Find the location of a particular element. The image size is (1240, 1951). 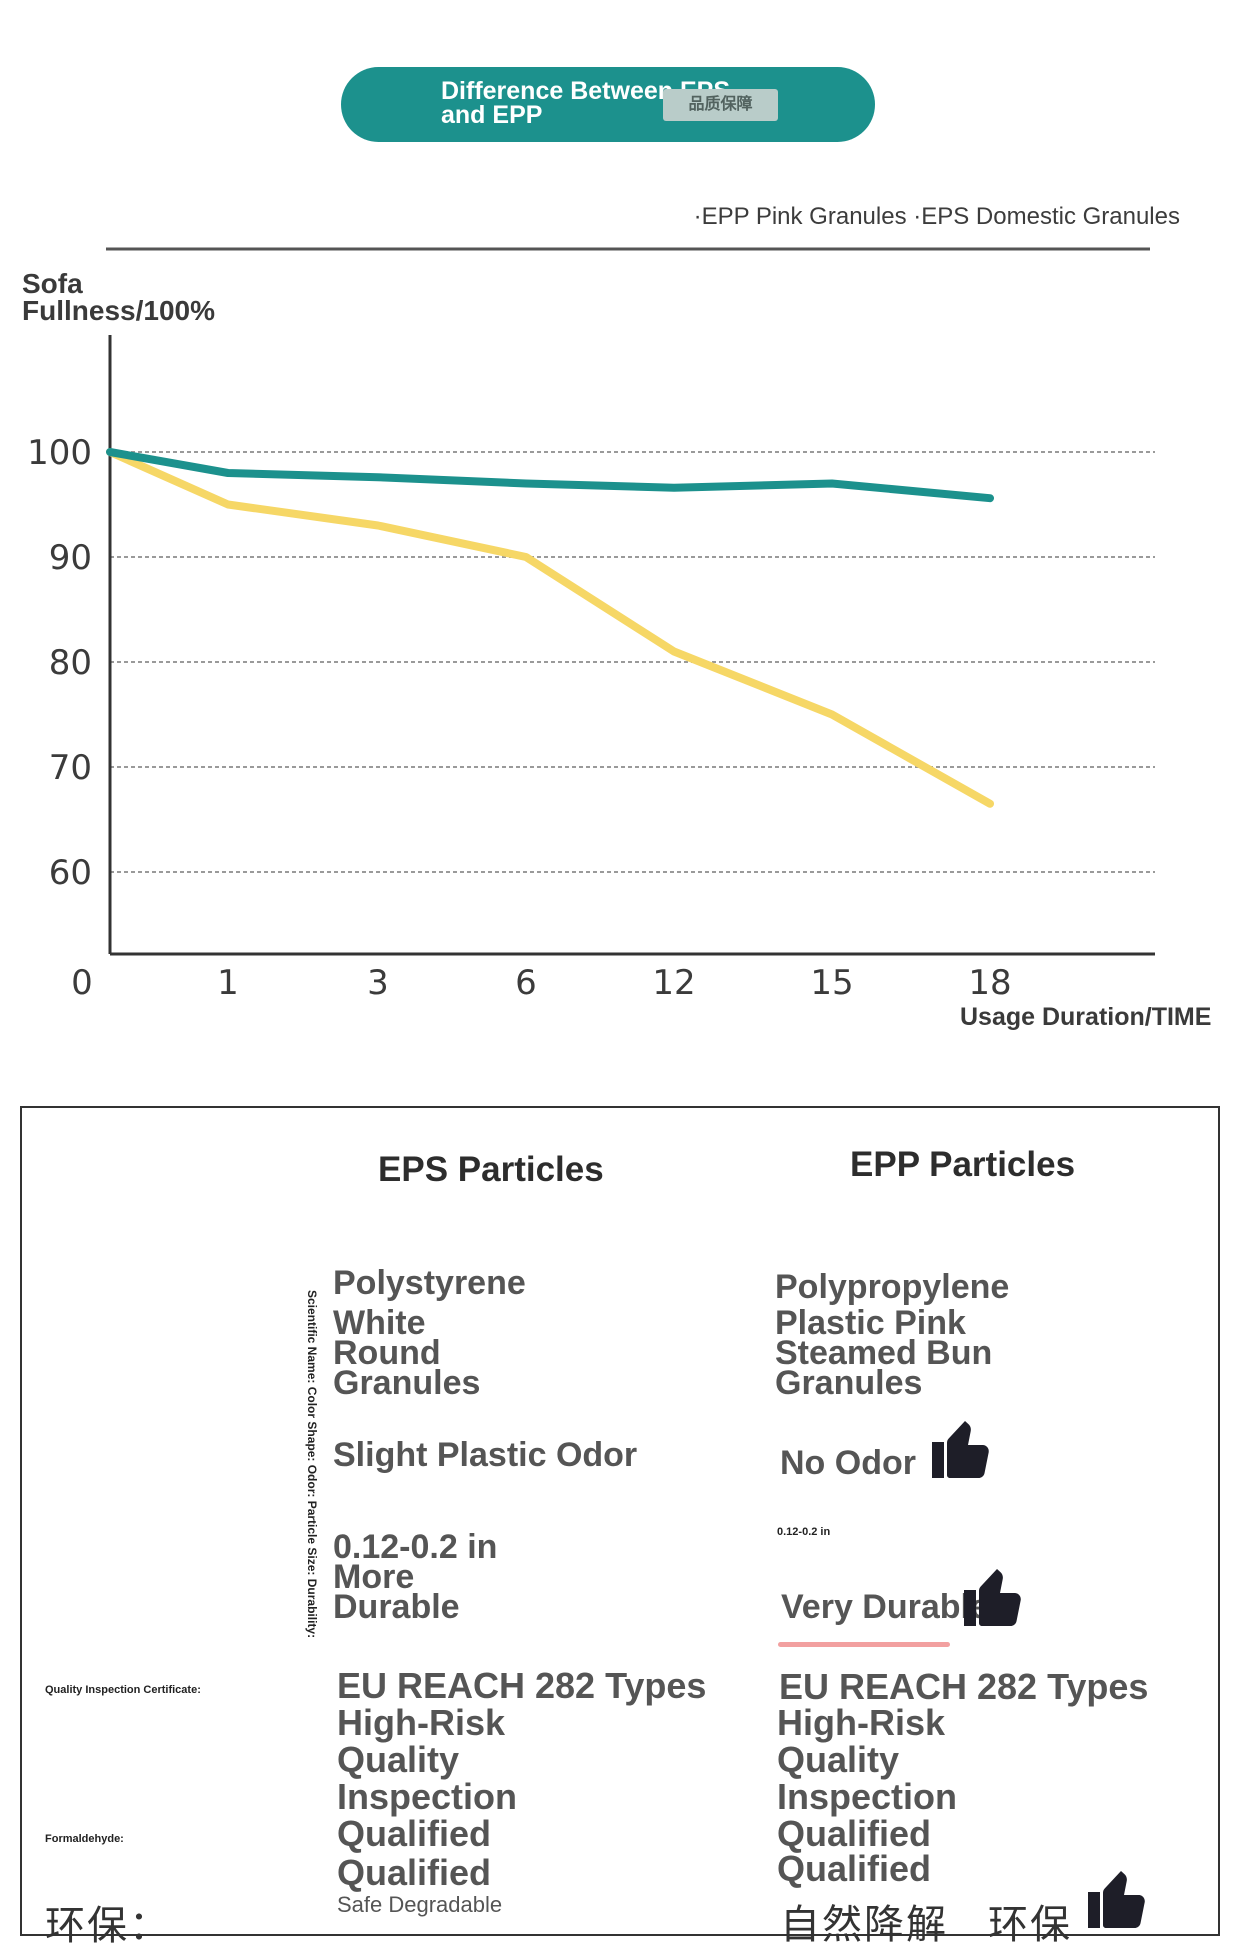

title-banner: Difference Between EPS and EPP 品质保障 is located at coordinates (608, 104).